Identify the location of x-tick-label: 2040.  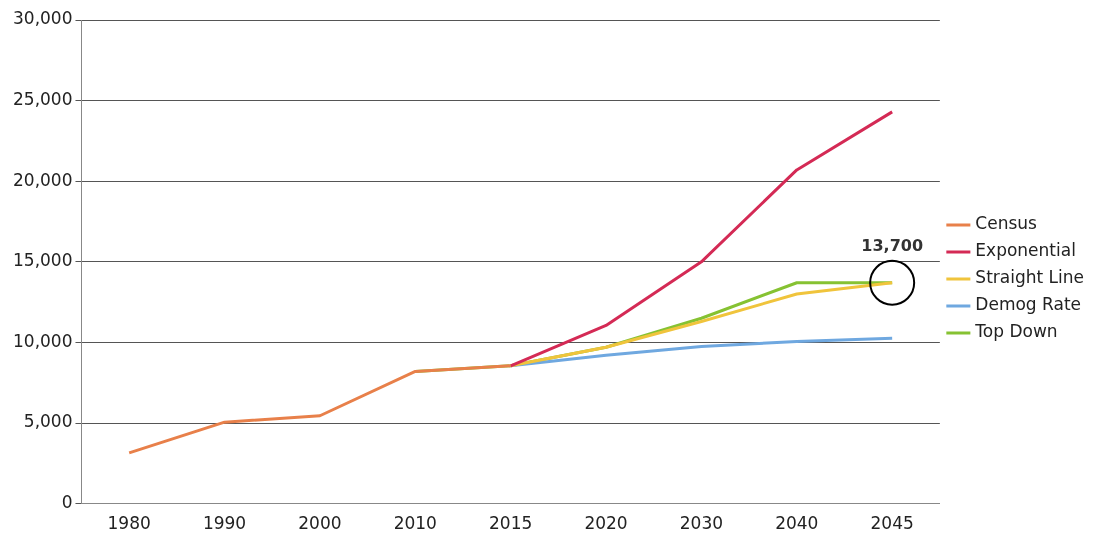
(797, 523).